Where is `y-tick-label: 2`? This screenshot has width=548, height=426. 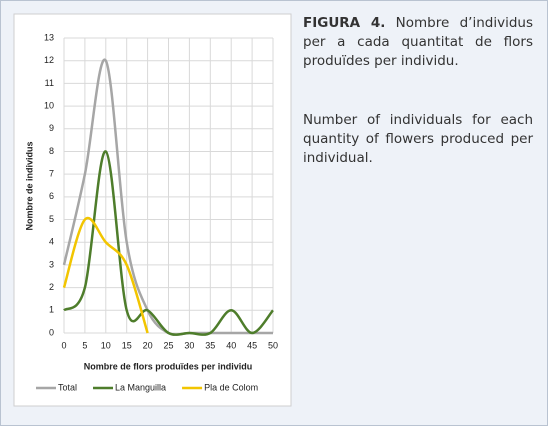 y-tick-label: 2 is located at coordinates (51, 287).